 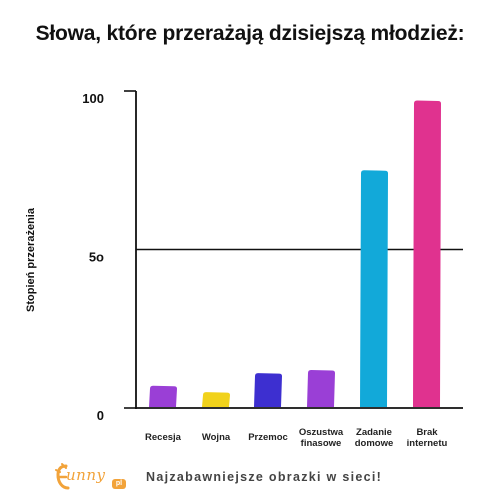 I want to click on y-tick-labels: 0 5o 100, so click(x=93, y=257).